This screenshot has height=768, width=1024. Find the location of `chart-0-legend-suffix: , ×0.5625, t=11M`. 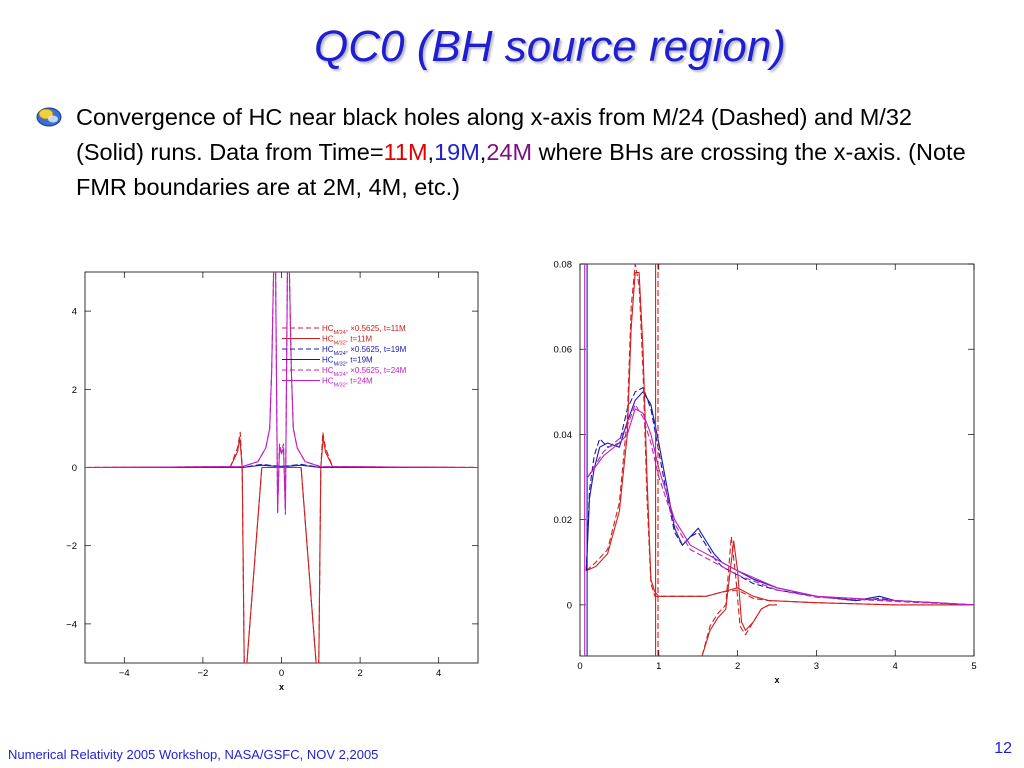

chart-0-legend-suffix: , ×0.5625, t=11M is located at coordinates (376, 328).